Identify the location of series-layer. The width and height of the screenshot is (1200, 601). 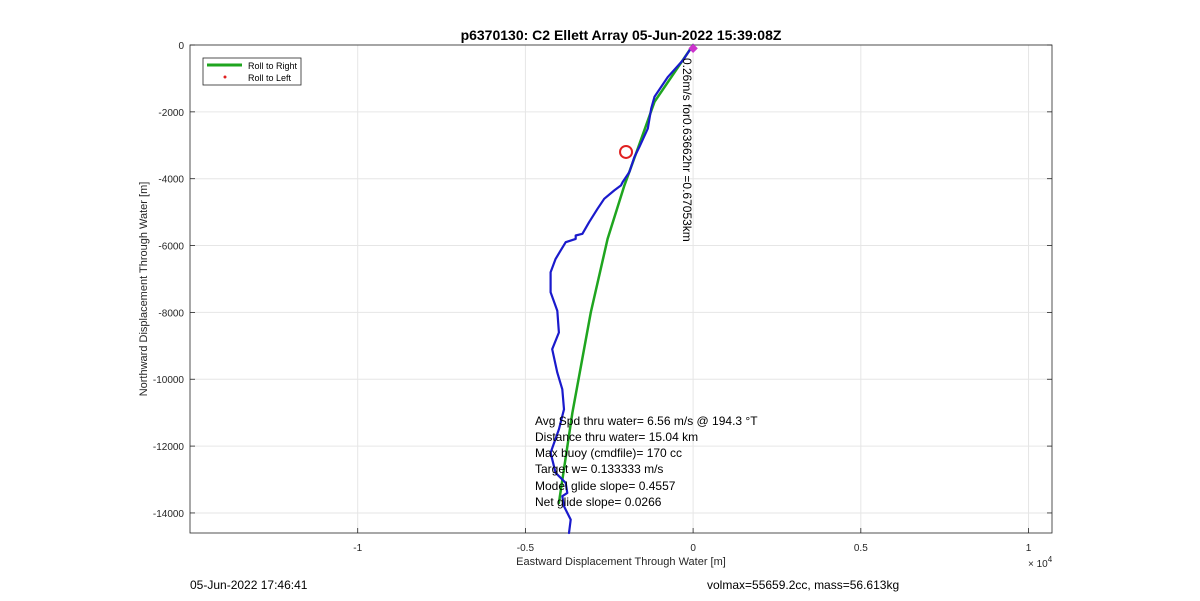
(622, 289).